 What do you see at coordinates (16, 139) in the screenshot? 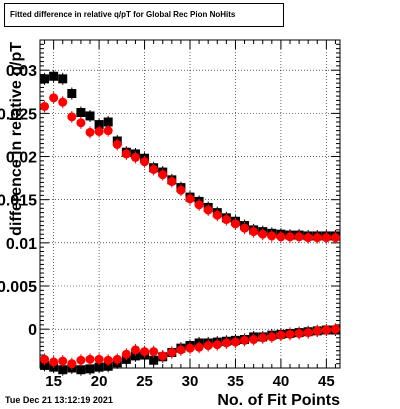
I see `y-axis-label: difference in relative q/pT` at bounding box center [16, 139].